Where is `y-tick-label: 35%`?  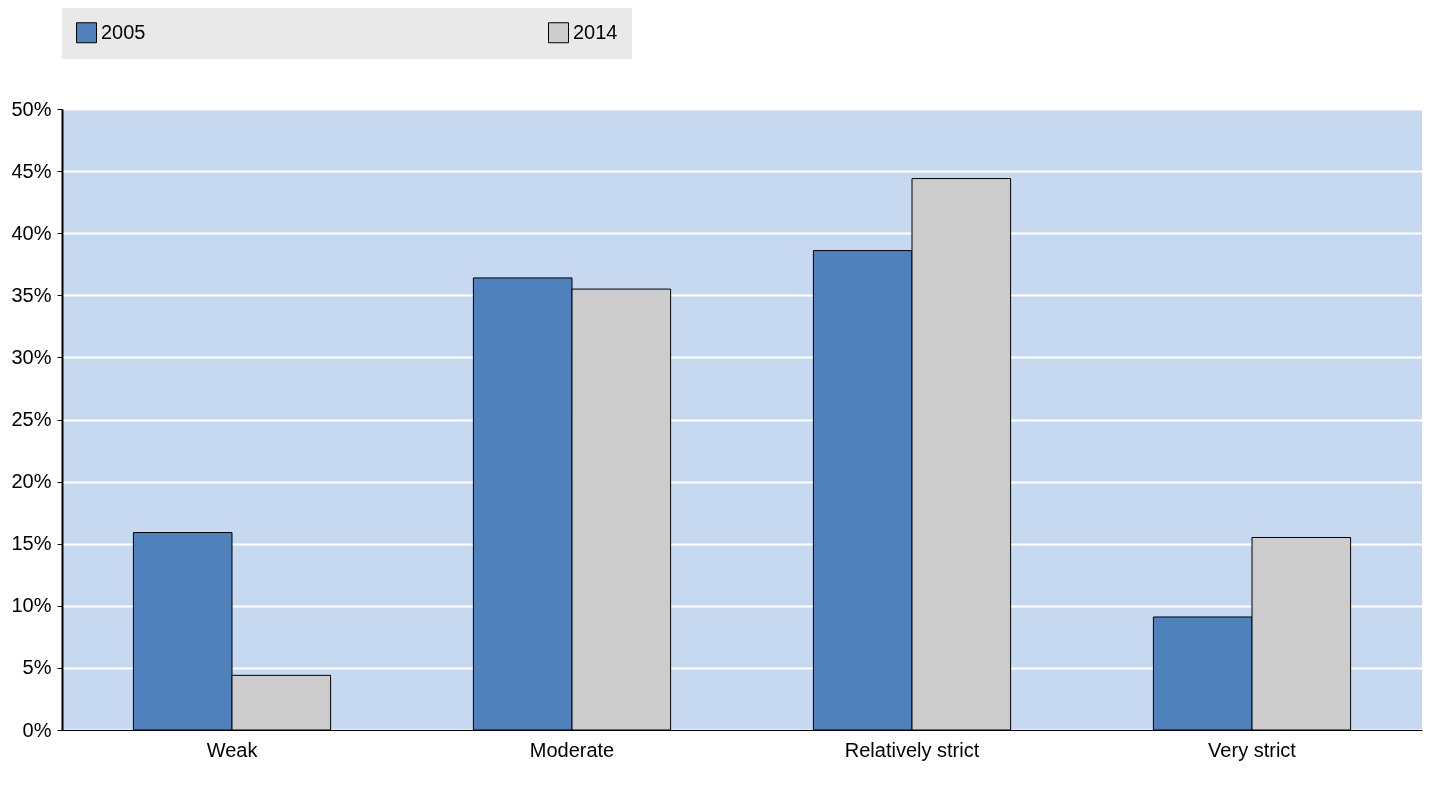 y-tick-label: 35% is located at coordinates (31, 294).